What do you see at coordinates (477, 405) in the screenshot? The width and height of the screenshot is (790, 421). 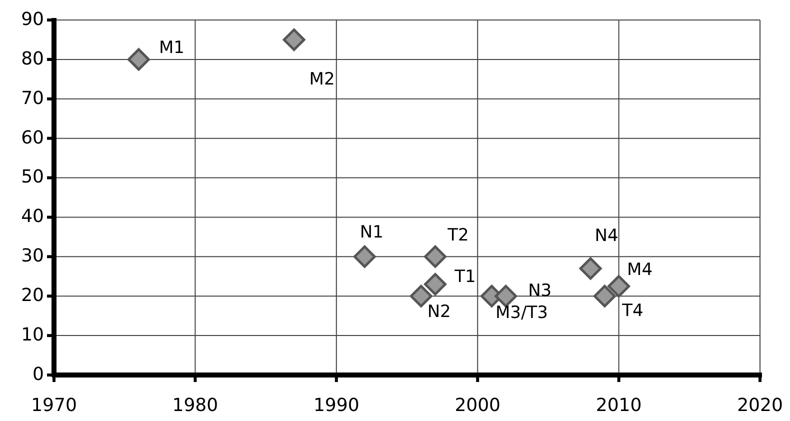 I see `x-tick-label: 2000` at bounding box center [477, 405].